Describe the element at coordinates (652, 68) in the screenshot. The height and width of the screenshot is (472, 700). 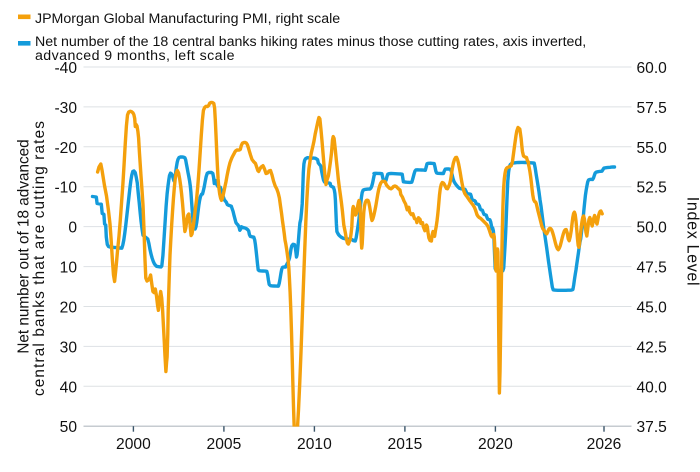
I see `svg-text: 60.0` at that location.